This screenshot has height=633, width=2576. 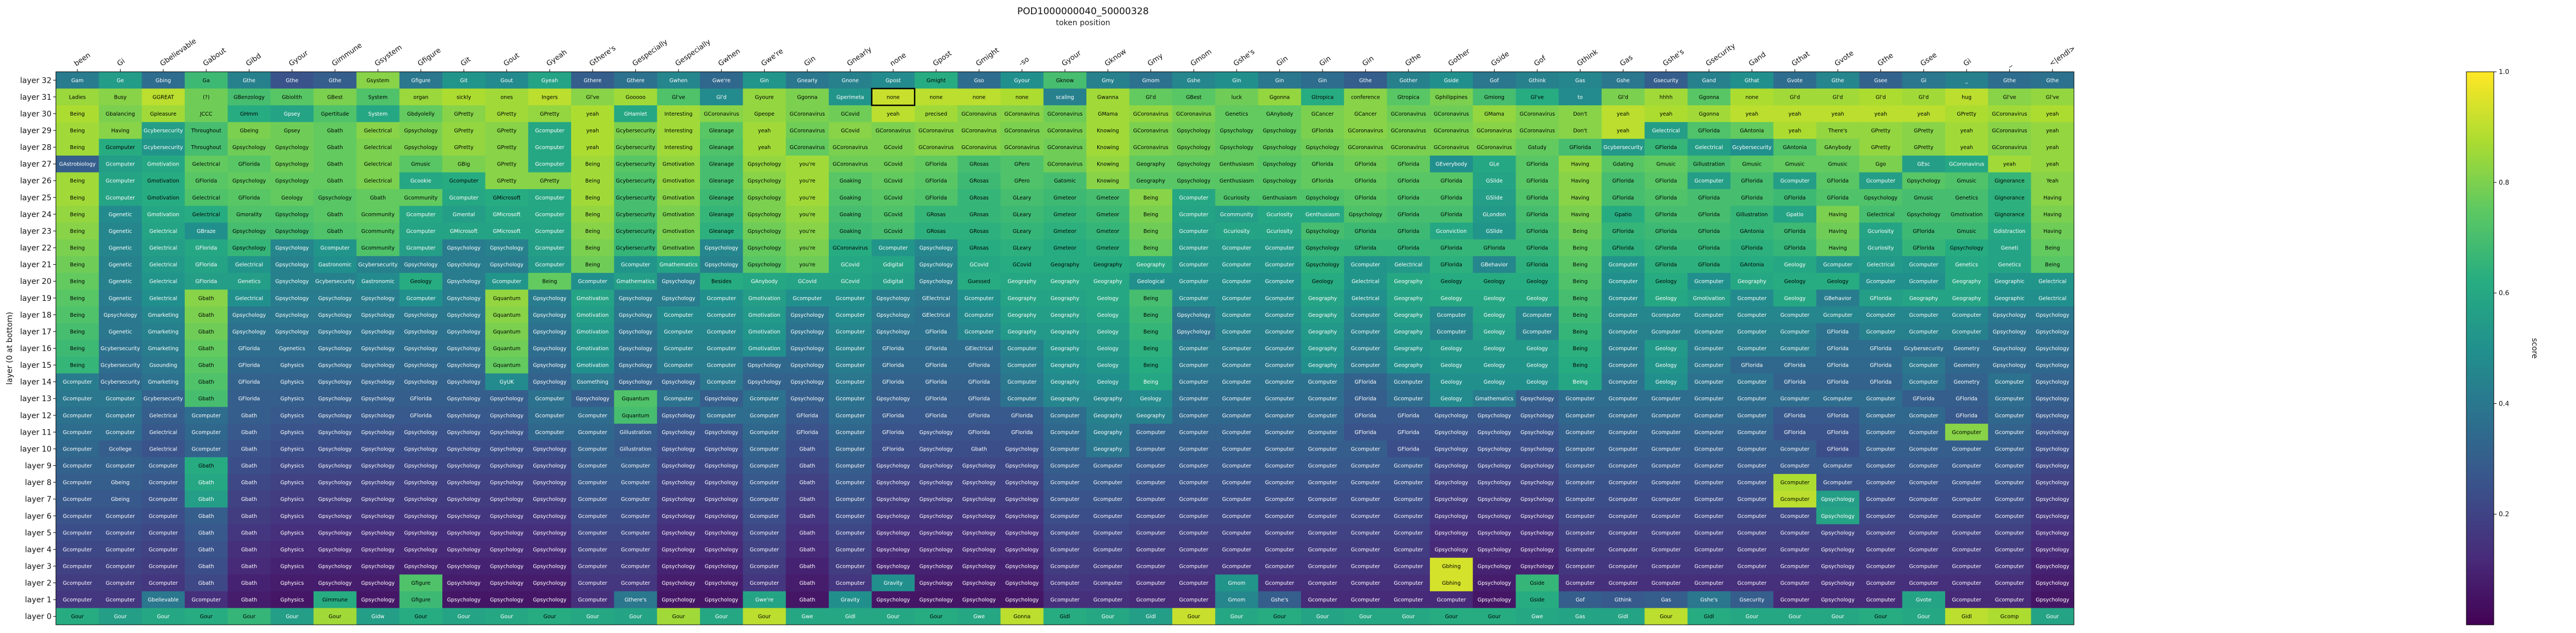 I want to click on cell-label: GCancer, so click(x=1365, y=114).